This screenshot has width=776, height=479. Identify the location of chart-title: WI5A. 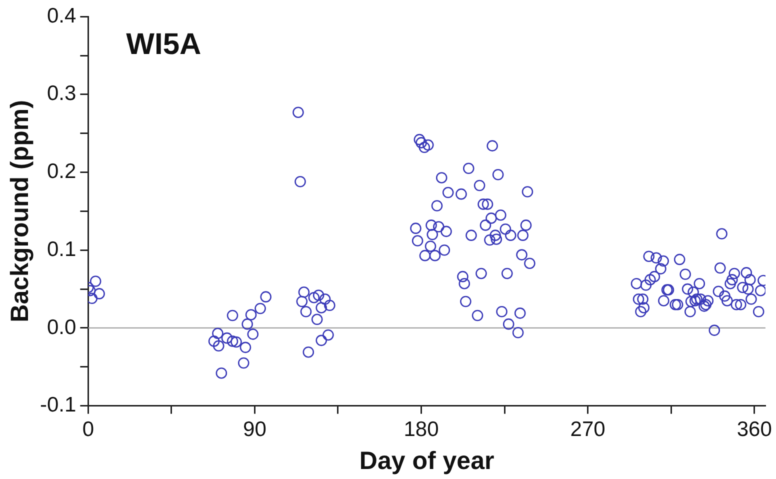
(164, 44).